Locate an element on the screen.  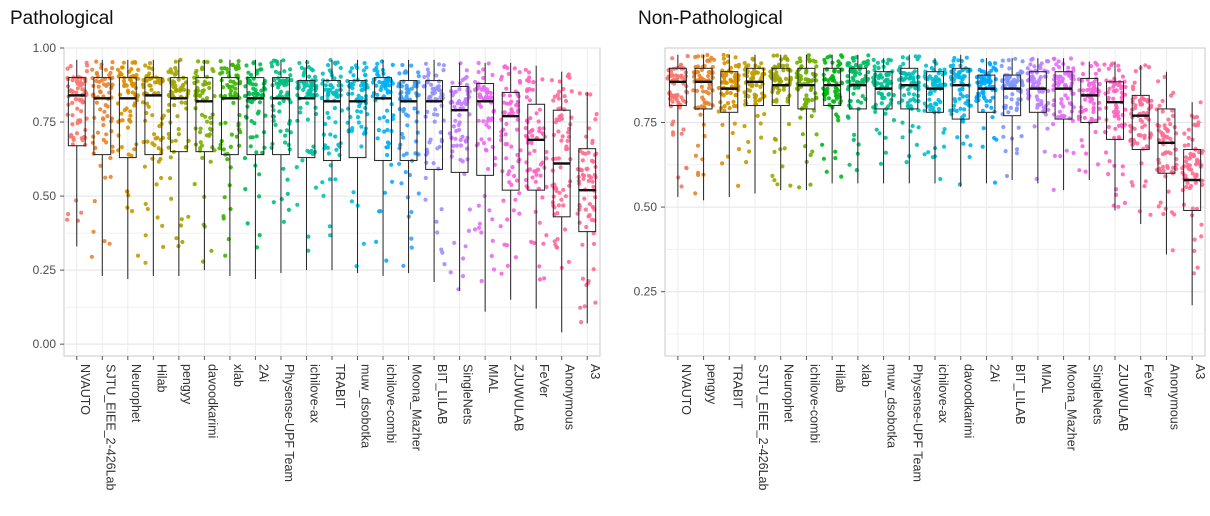
category-label: ichilove-ax is located at coordinates (314, 394).